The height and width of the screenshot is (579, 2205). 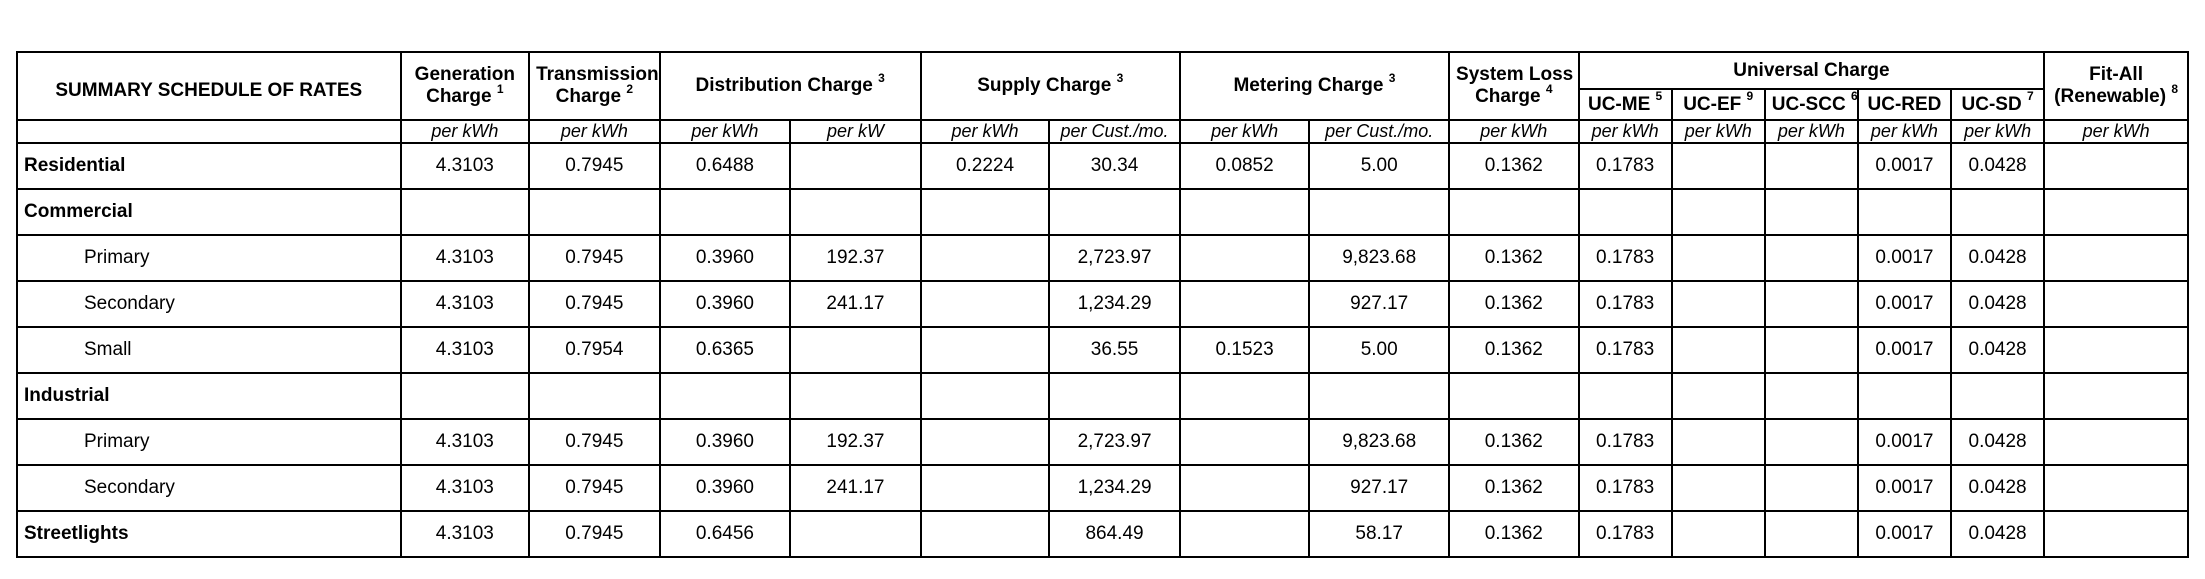 What do you see at coordinates (594, 350) in the screenshot?
I see `rate-cell: 0.7954` at bounding box center [594, 350].